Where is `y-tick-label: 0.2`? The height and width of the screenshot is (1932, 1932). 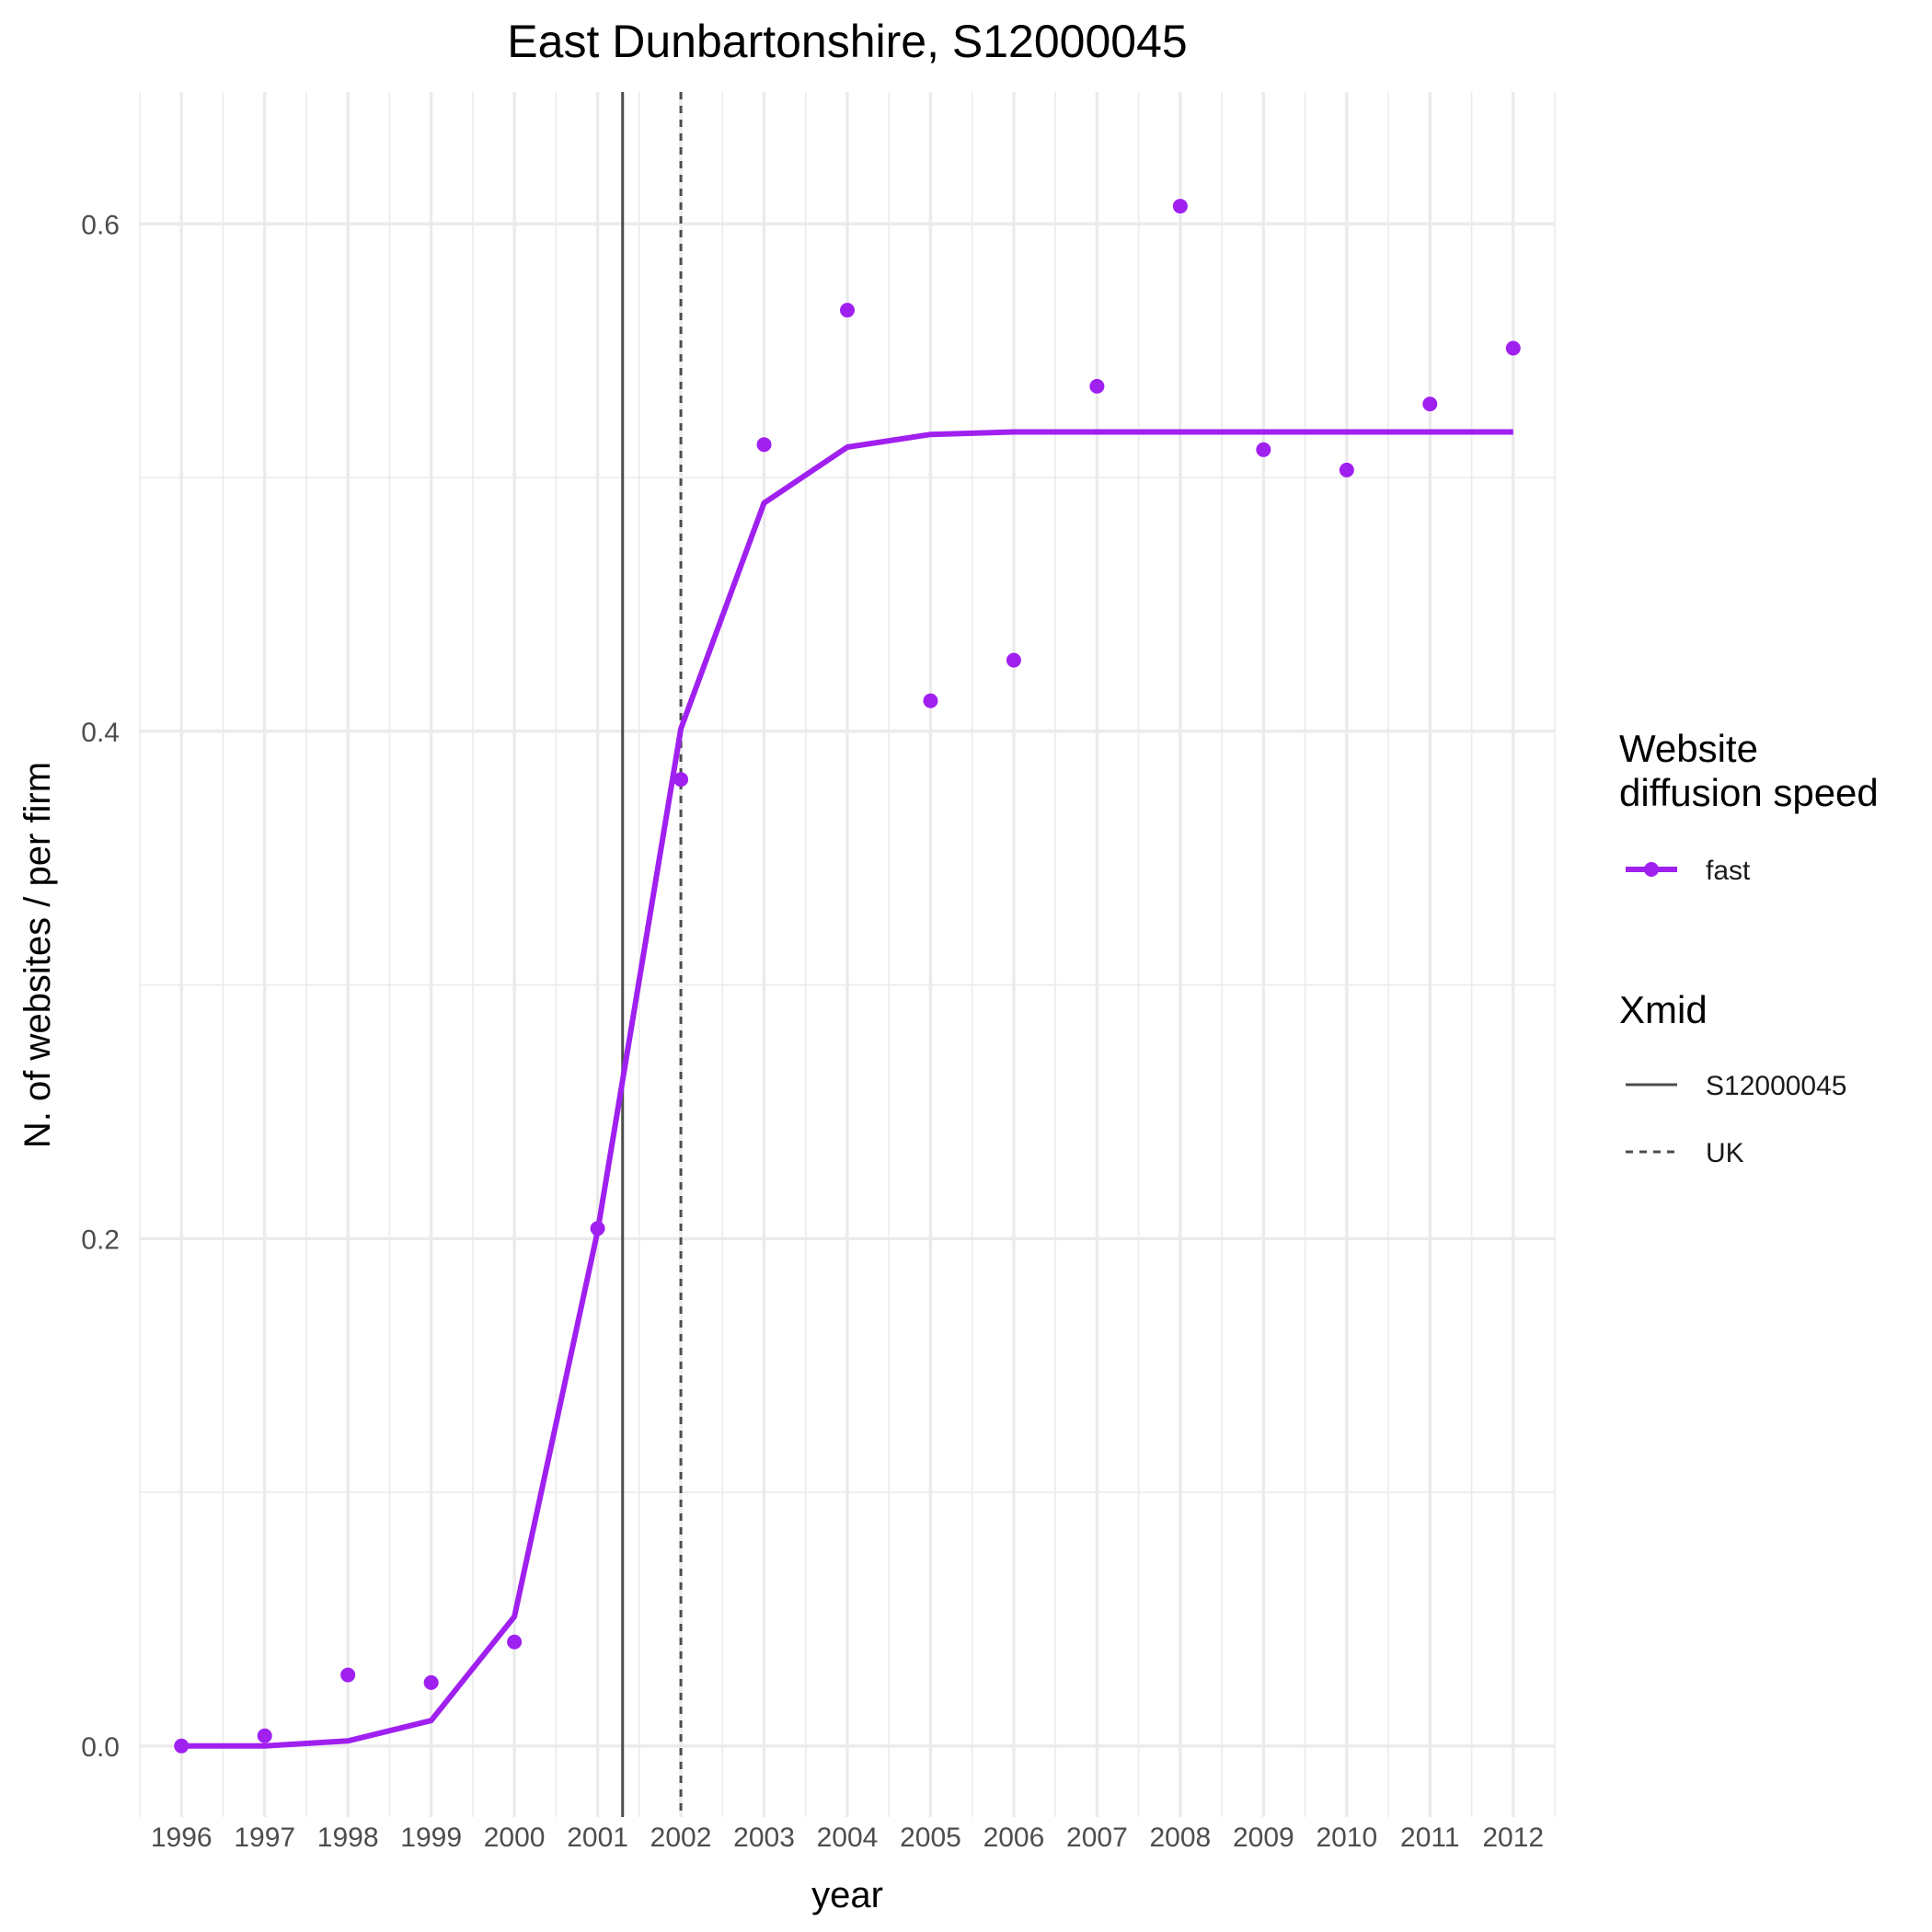 y-tick-label: 0.2 is located at coordinates (100, 1240).